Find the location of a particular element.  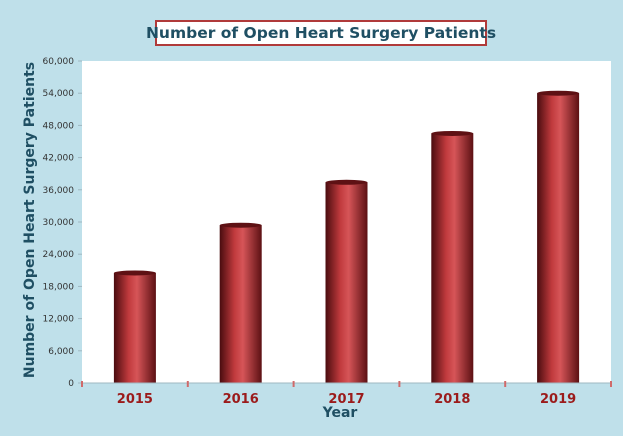

y-tick-label: 18,000 is located at coordinates (59, 287).